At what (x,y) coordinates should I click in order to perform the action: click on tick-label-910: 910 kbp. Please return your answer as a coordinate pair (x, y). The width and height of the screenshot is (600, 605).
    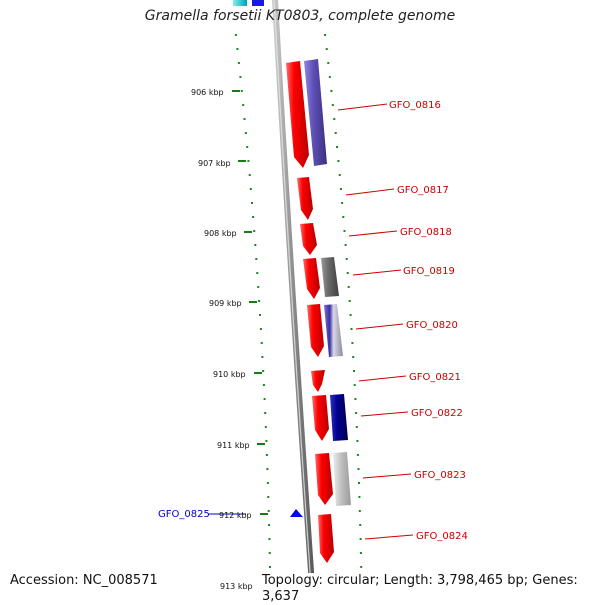
    Looking at the image, I should click on (229, 374).